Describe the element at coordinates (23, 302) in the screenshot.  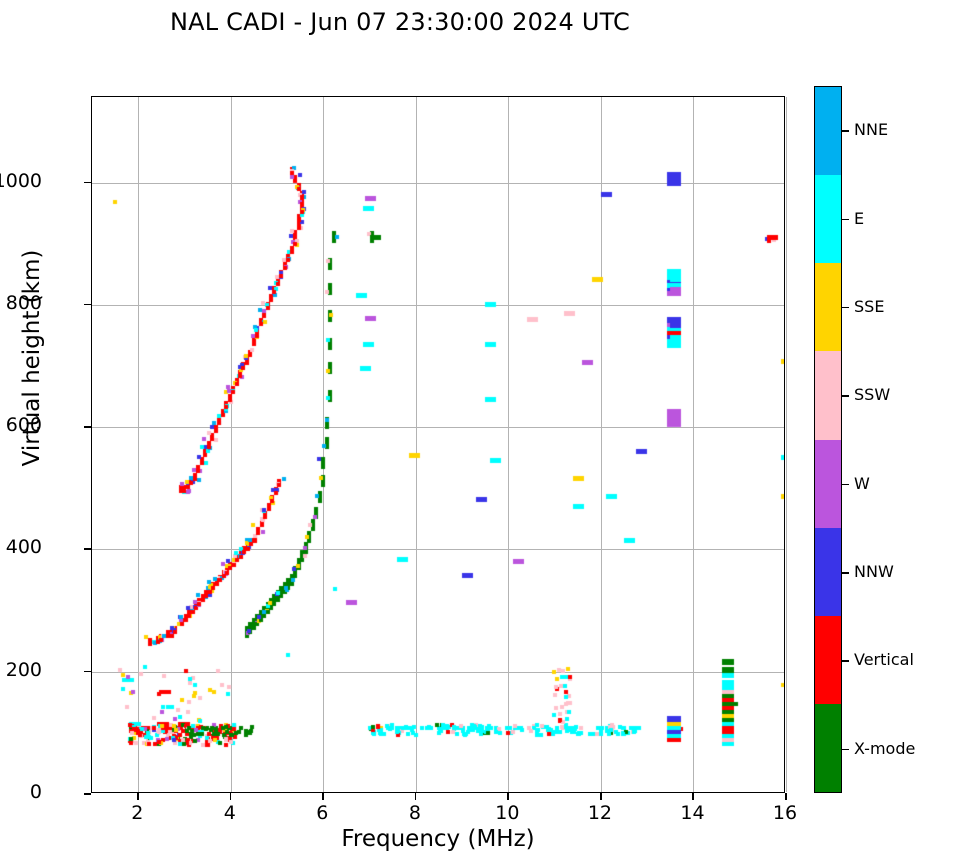
I see `y-tick-label: 800` at that location.